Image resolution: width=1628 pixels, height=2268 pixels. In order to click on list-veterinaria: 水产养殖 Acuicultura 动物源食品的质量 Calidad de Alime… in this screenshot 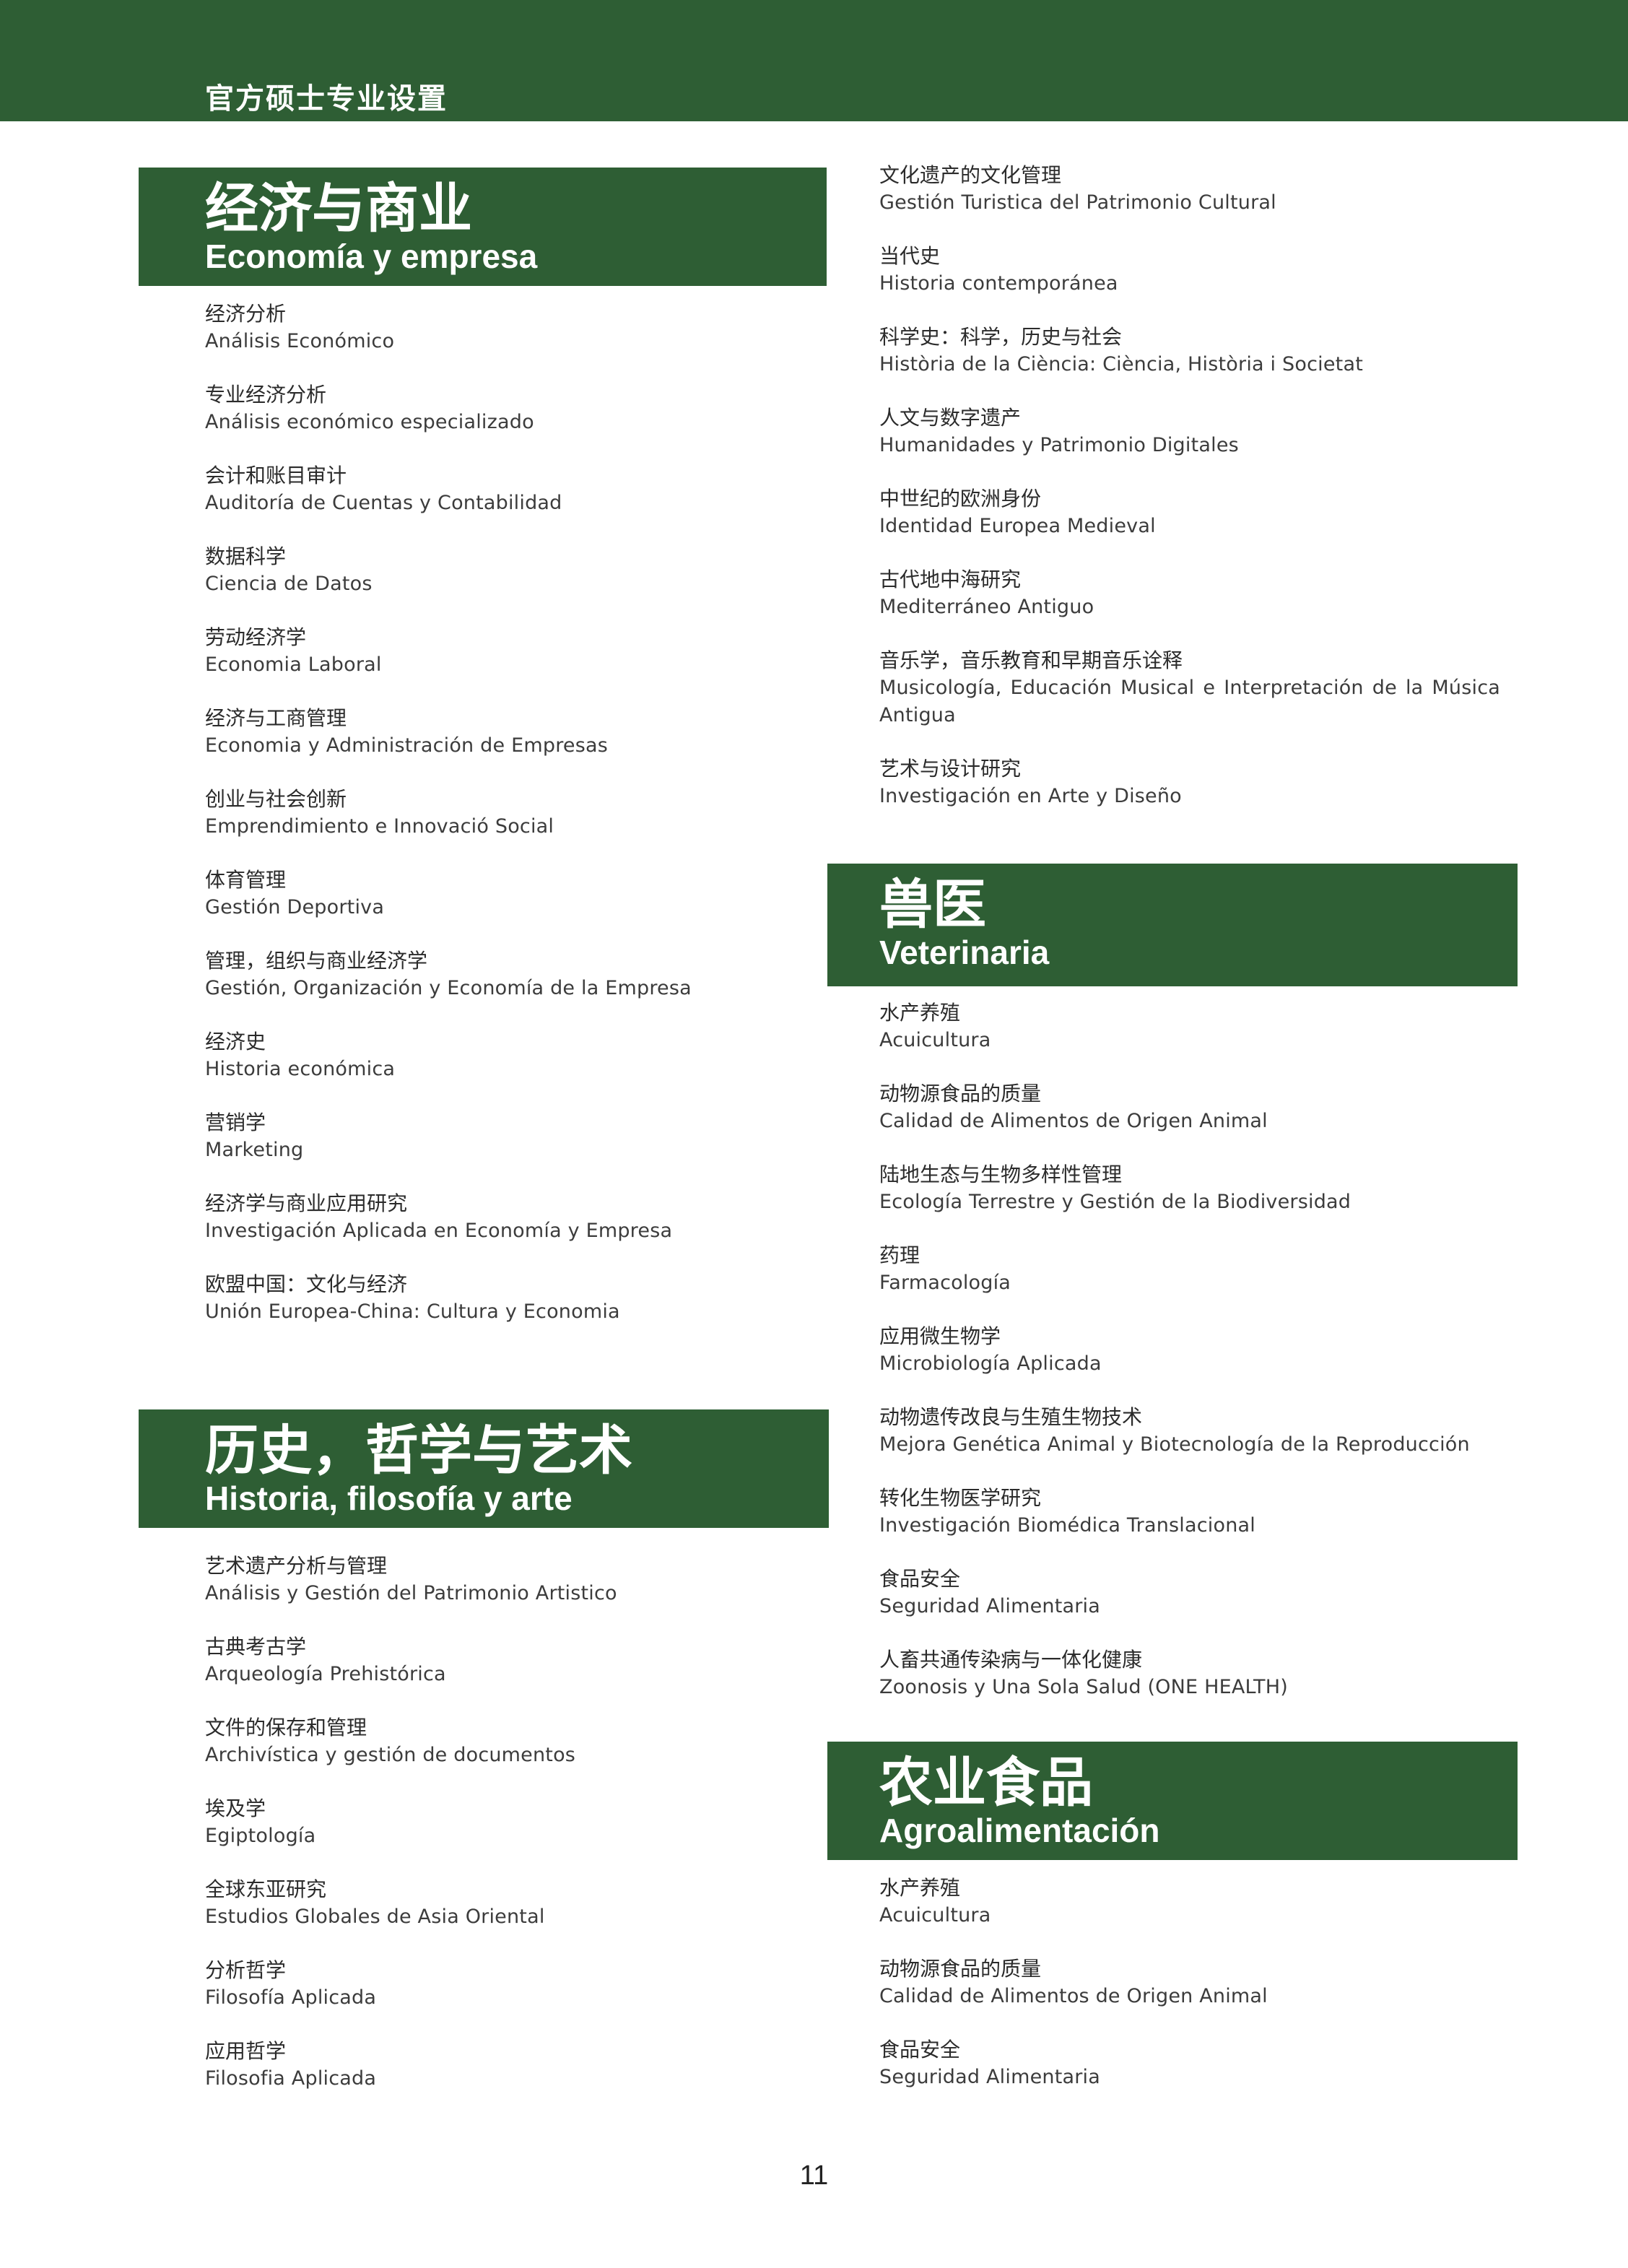, I will do `click(1193, 1363)`.